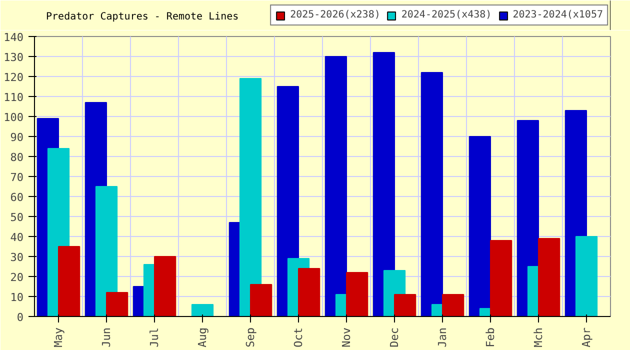 This screenshot has height=350, width=630. What do you see at coordinates (17, 137) in the screenshot?
I see `y-tick-label: 90` at bounding box center [17, 137].